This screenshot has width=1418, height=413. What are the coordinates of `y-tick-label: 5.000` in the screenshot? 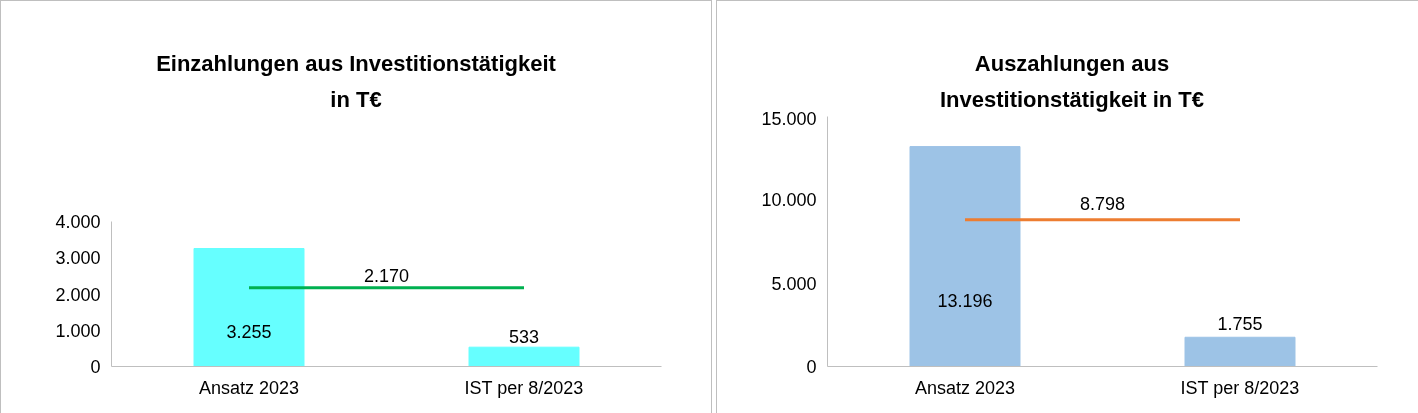 It's located at (794, 283).